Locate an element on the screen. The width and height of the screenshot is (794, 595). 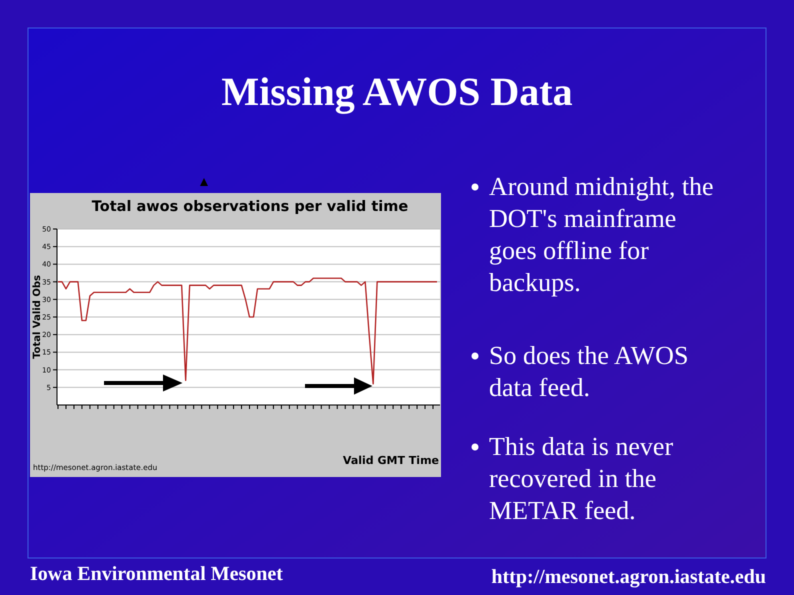
line-series is located at coordinates (247, 331).